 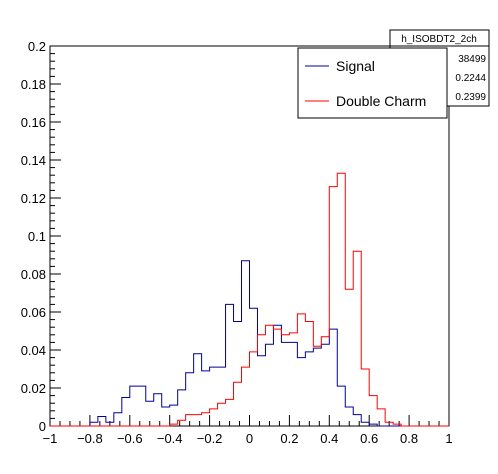 I want to click on y-tick-label: 0.1, so click(x=37, y=236).